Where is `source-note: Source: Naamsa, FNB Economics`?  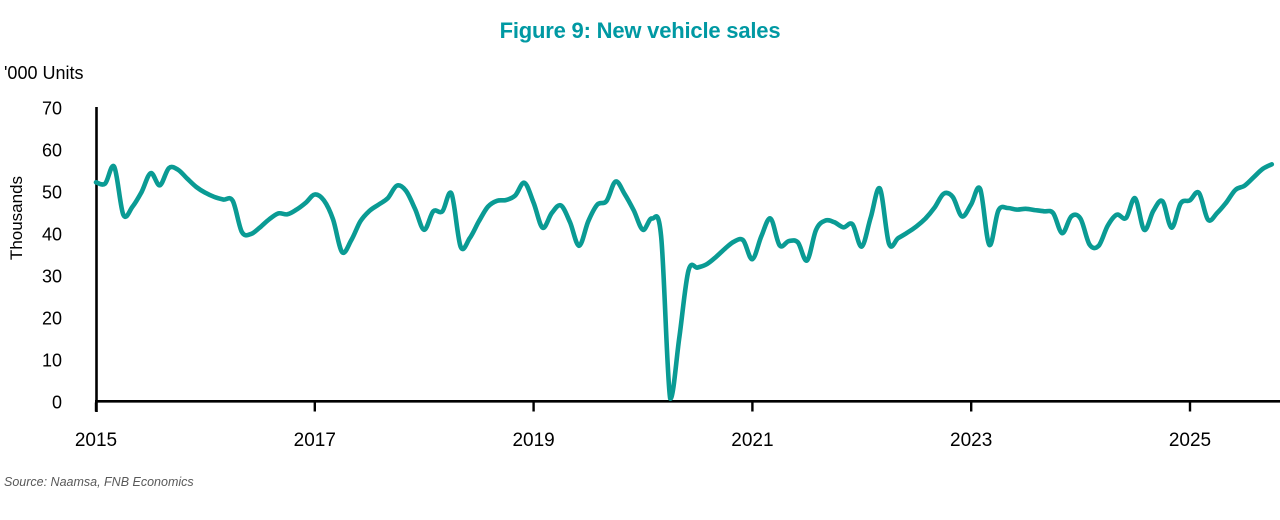 source-note: Source: Naamsa, FNB Economics is located at coordinates (99, 482).